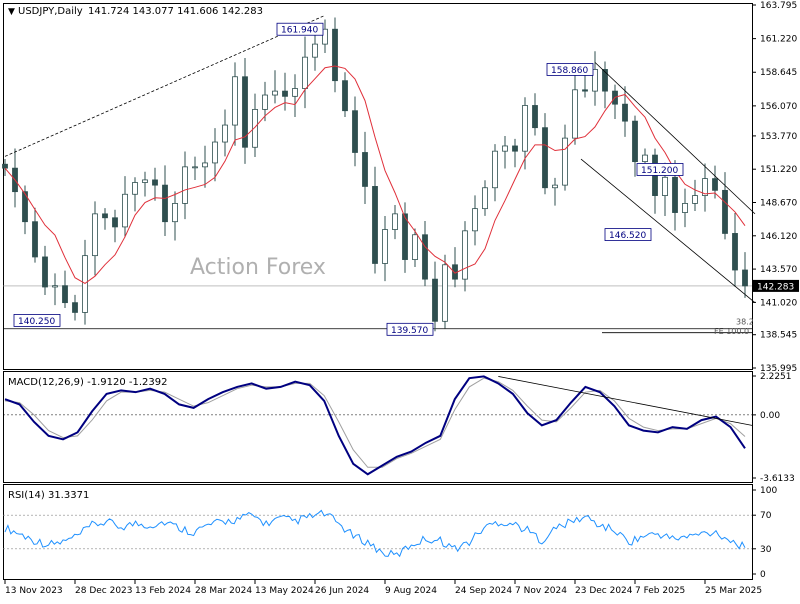  I want to click on time-axis-label: 13 May 2024, so click(284, 591).